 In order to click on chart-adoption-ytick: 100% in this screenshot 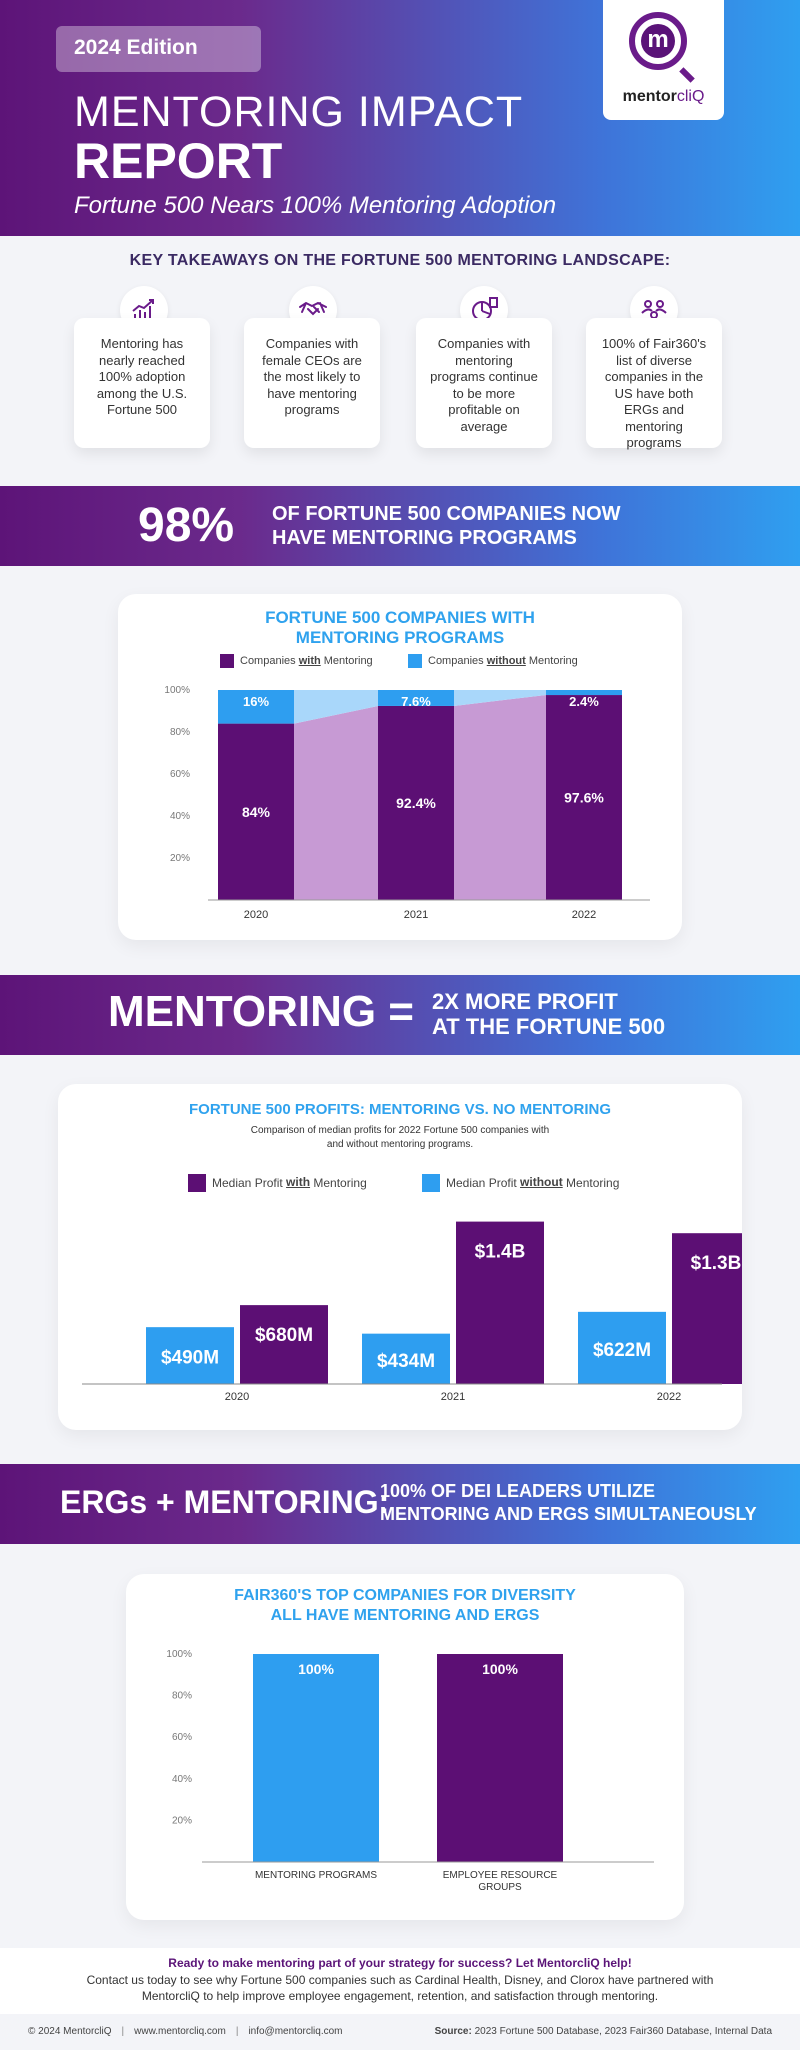, I will do `click(177, 690)`.